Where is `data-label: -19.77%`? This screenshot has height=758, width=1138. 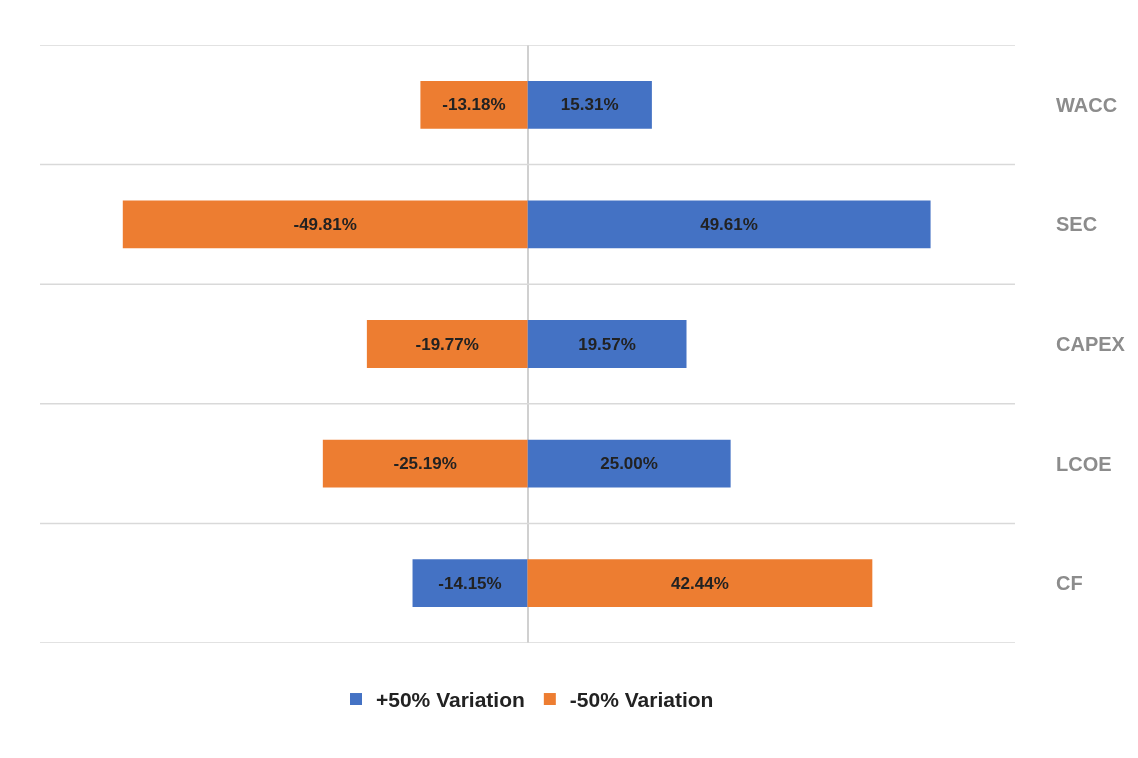
data-label: -19.77% is located at coordinates (447, 344).